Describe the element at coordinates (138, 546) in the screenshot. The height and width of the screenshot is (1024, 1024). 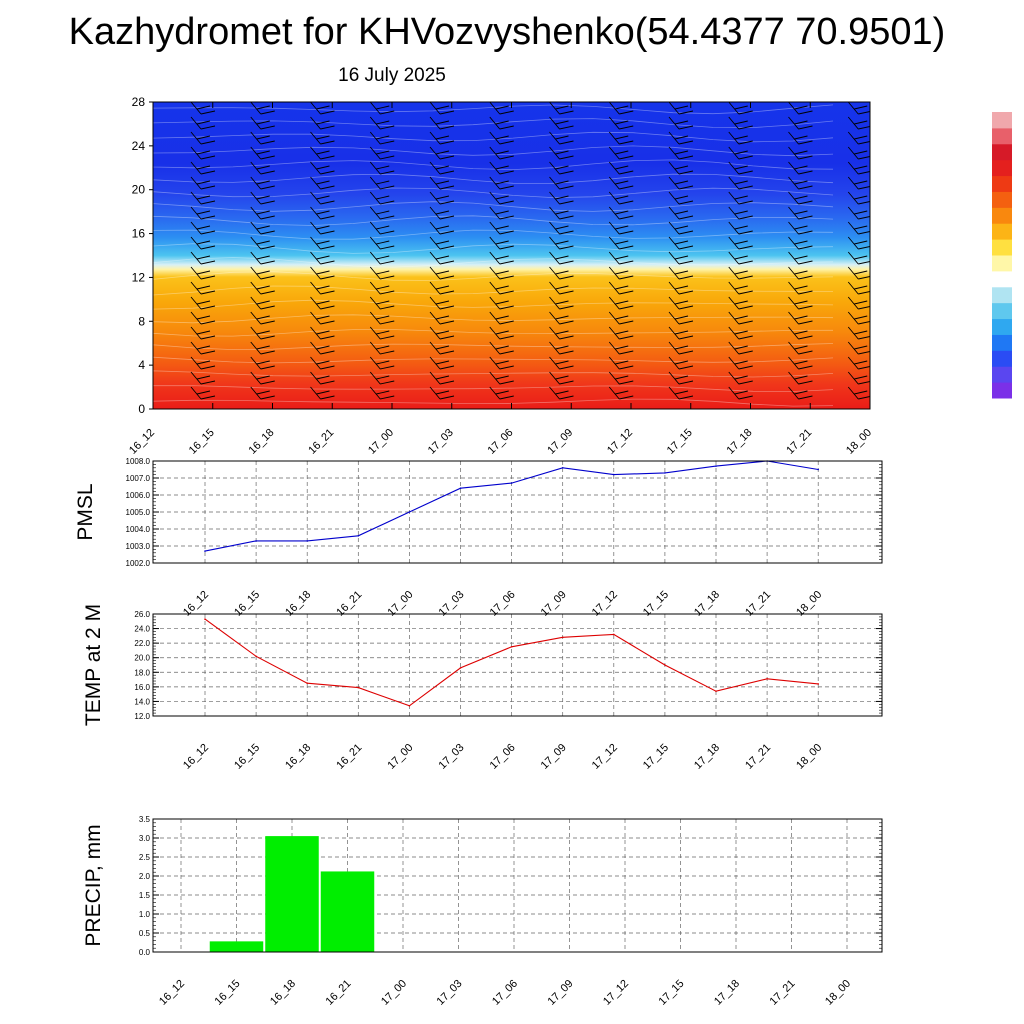
I see `y-tick-label: 1003.0` at that location.